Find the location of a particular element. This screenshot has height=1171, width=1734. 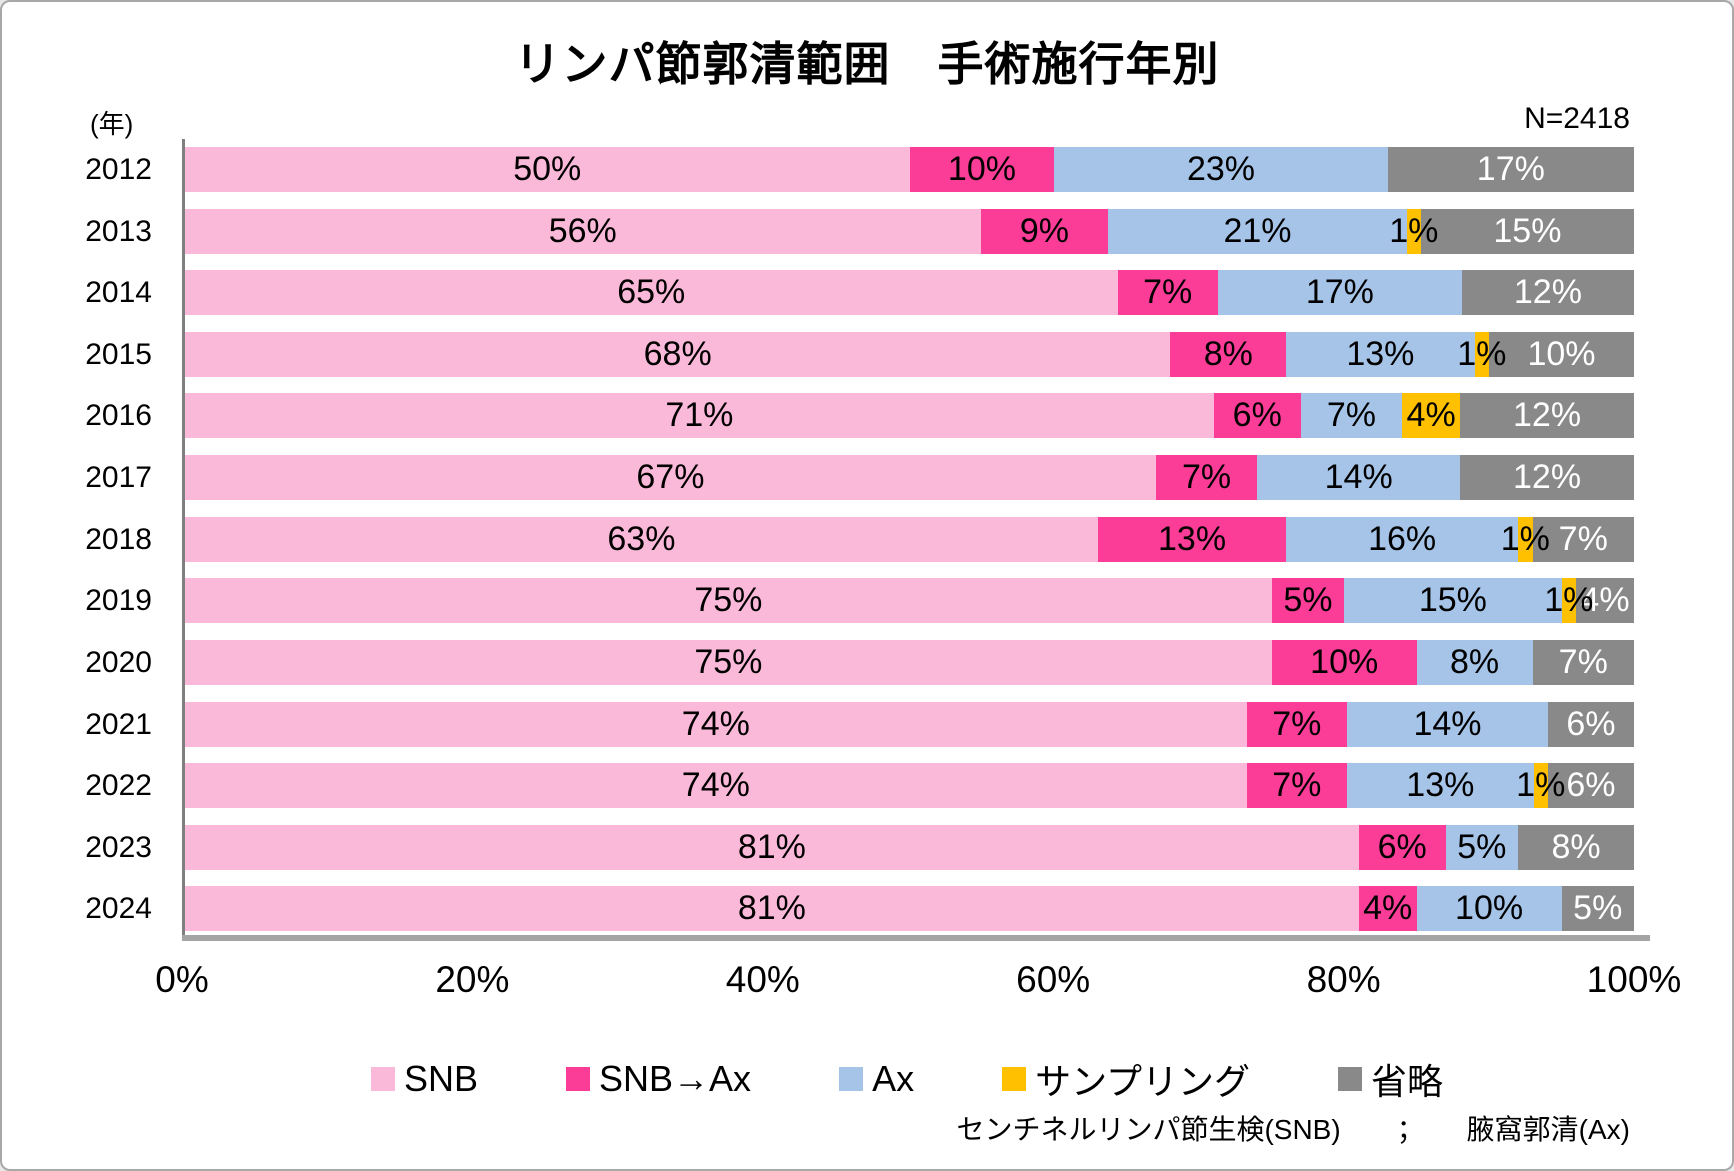

category-label: 2017 is located at coordinates (118, 478).